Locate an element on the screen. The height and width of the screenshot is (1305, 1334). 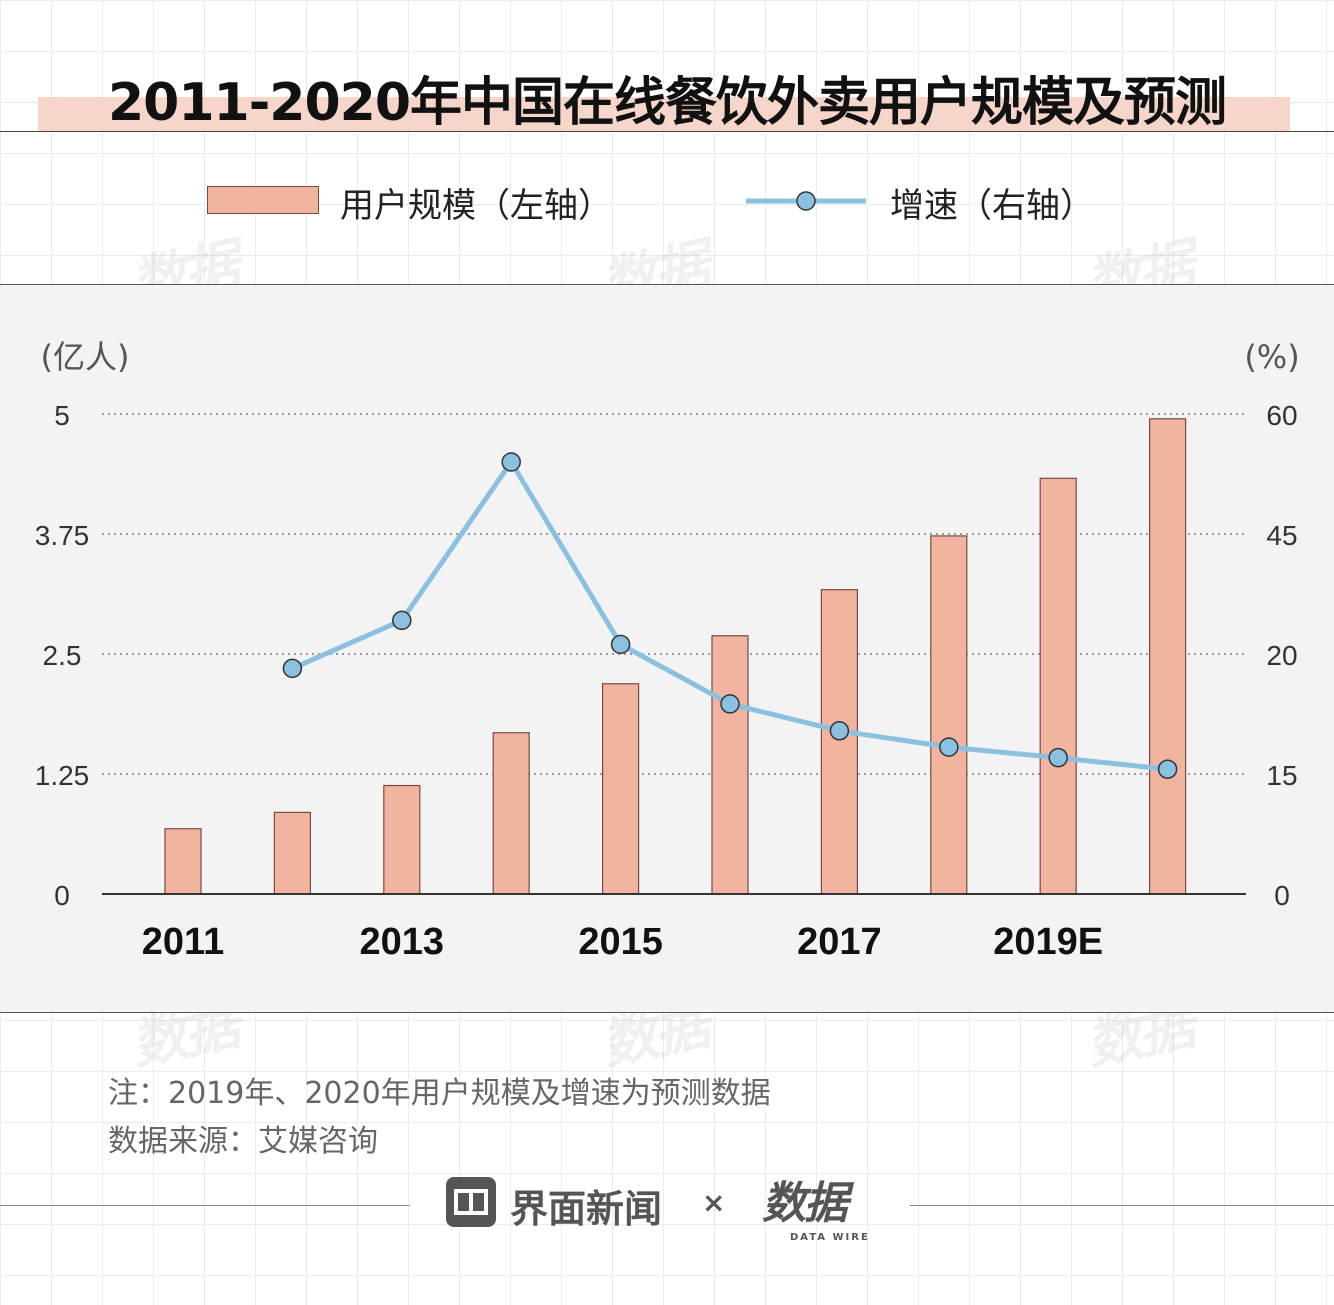
y-right-tick-label: 20 is located at coordinates (1281, 655).